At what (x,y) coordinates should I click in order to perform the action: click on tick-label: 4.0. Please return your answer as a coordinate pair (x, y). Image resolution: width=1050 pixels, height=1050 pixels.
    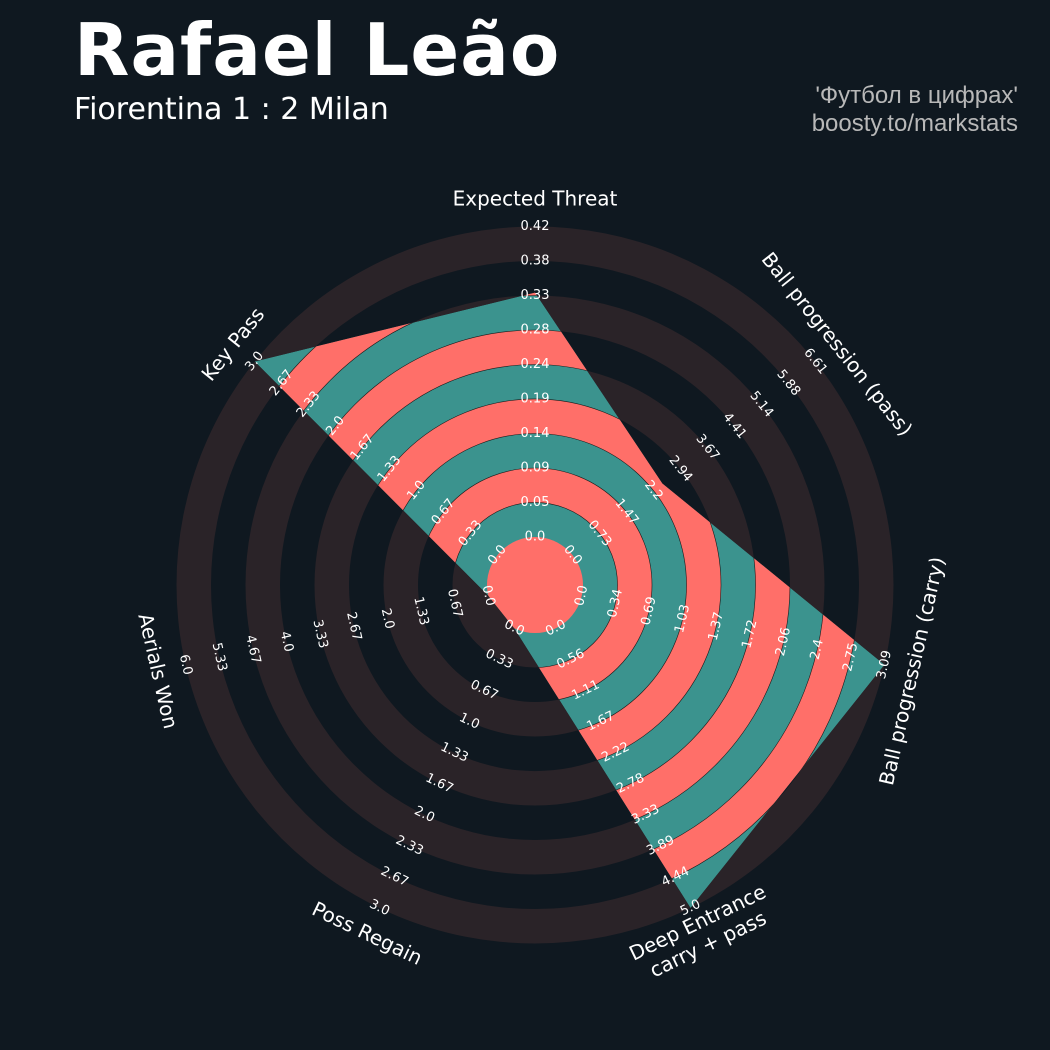
    Looking at the image, I should click on (286, 642).